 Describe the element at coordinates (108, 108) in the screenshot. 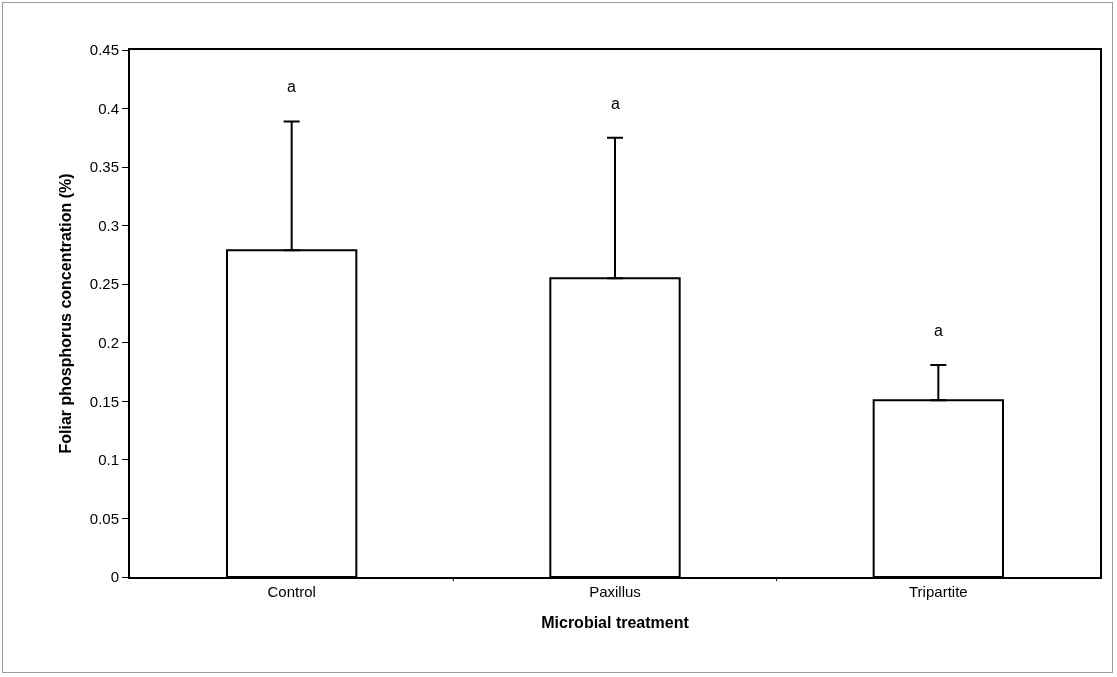

I see `y-tick-label: 0.4` at that location.